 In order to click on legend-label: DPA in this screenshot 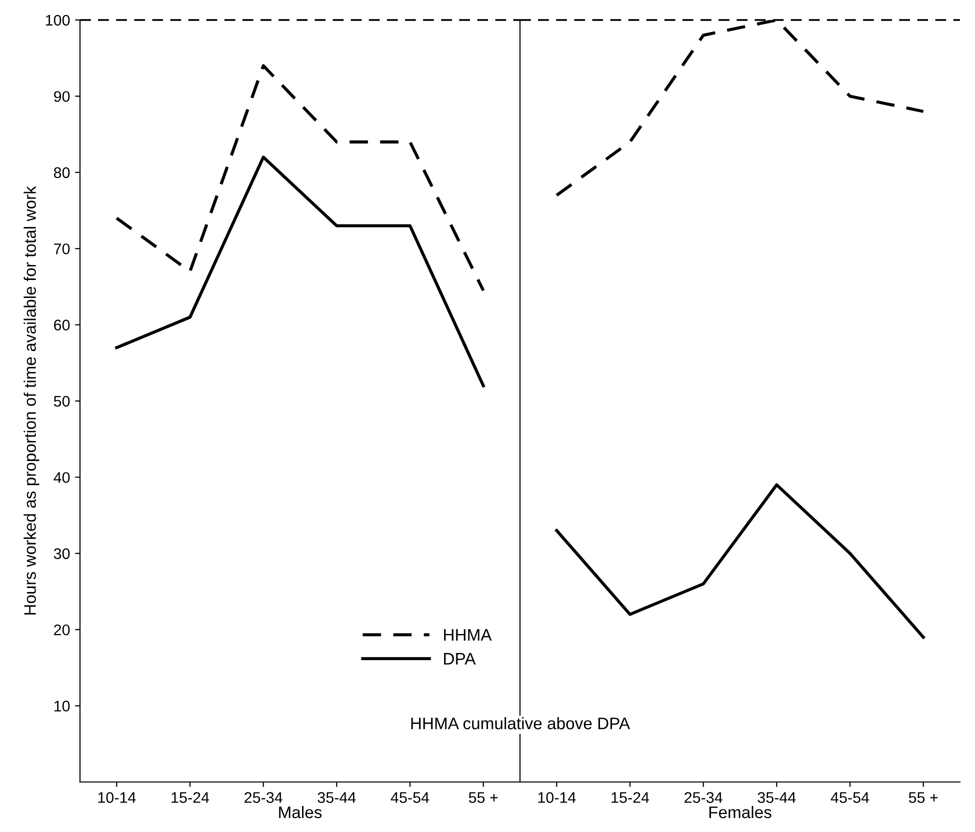, I will do `click(460, 658)`.